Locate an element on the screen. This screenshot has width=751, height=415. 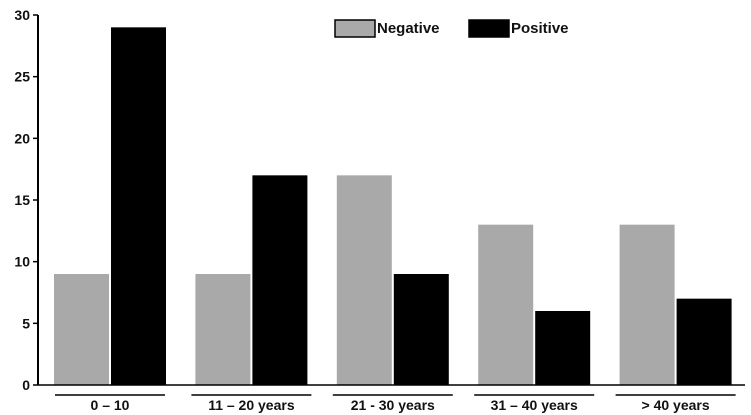
legend-label-negative: Negative is located at coordinates (408, 28).